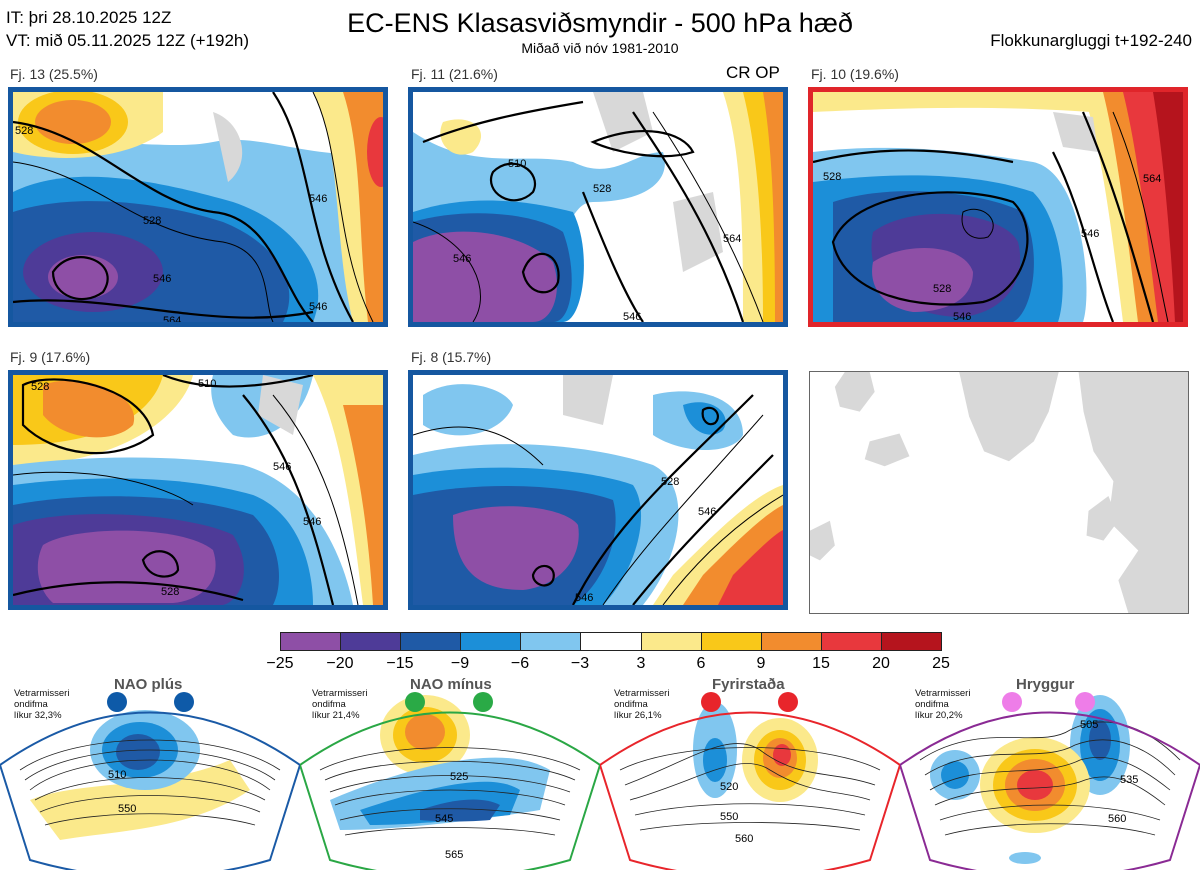 The image size is (1200, 871). What do you see at coordinates (1045, 684) in the screenshot?
I see `regime-name: Hryggur` at bounding box center [1045, 684].